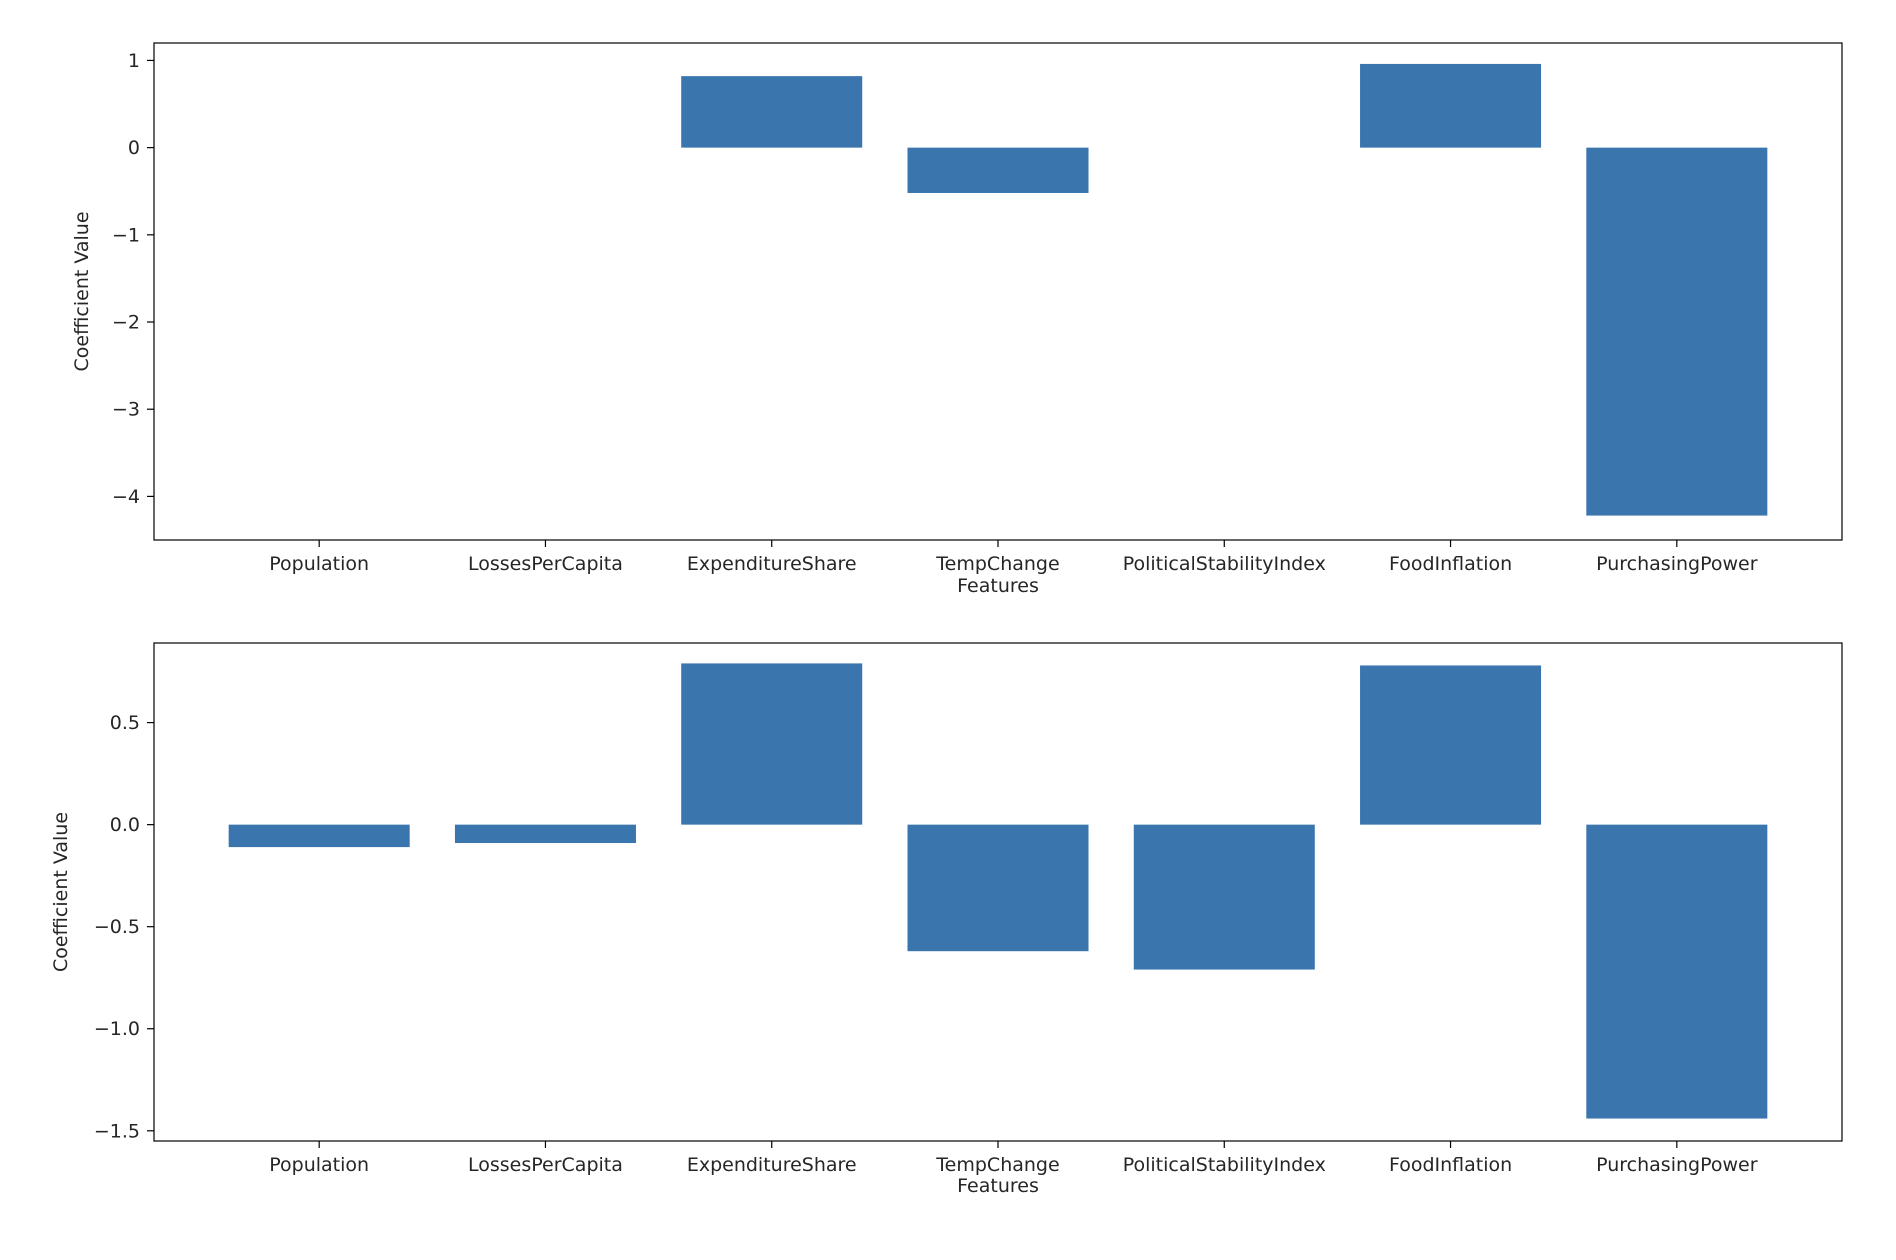 Image resolution: width=1896 pixels, height=1260 pixels. I want to click on y-tick-label: −1.0, so click(117, 1029).